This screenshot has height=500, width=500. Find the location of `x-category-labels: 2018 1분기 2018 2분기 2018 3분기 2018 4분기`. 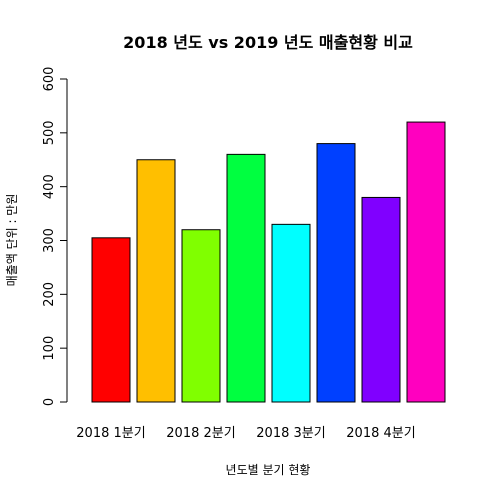

x-category-labels: 2018 1분기 2018 2분기 2018 3분기 2018 4분기 is located at coordinates (245, 433).